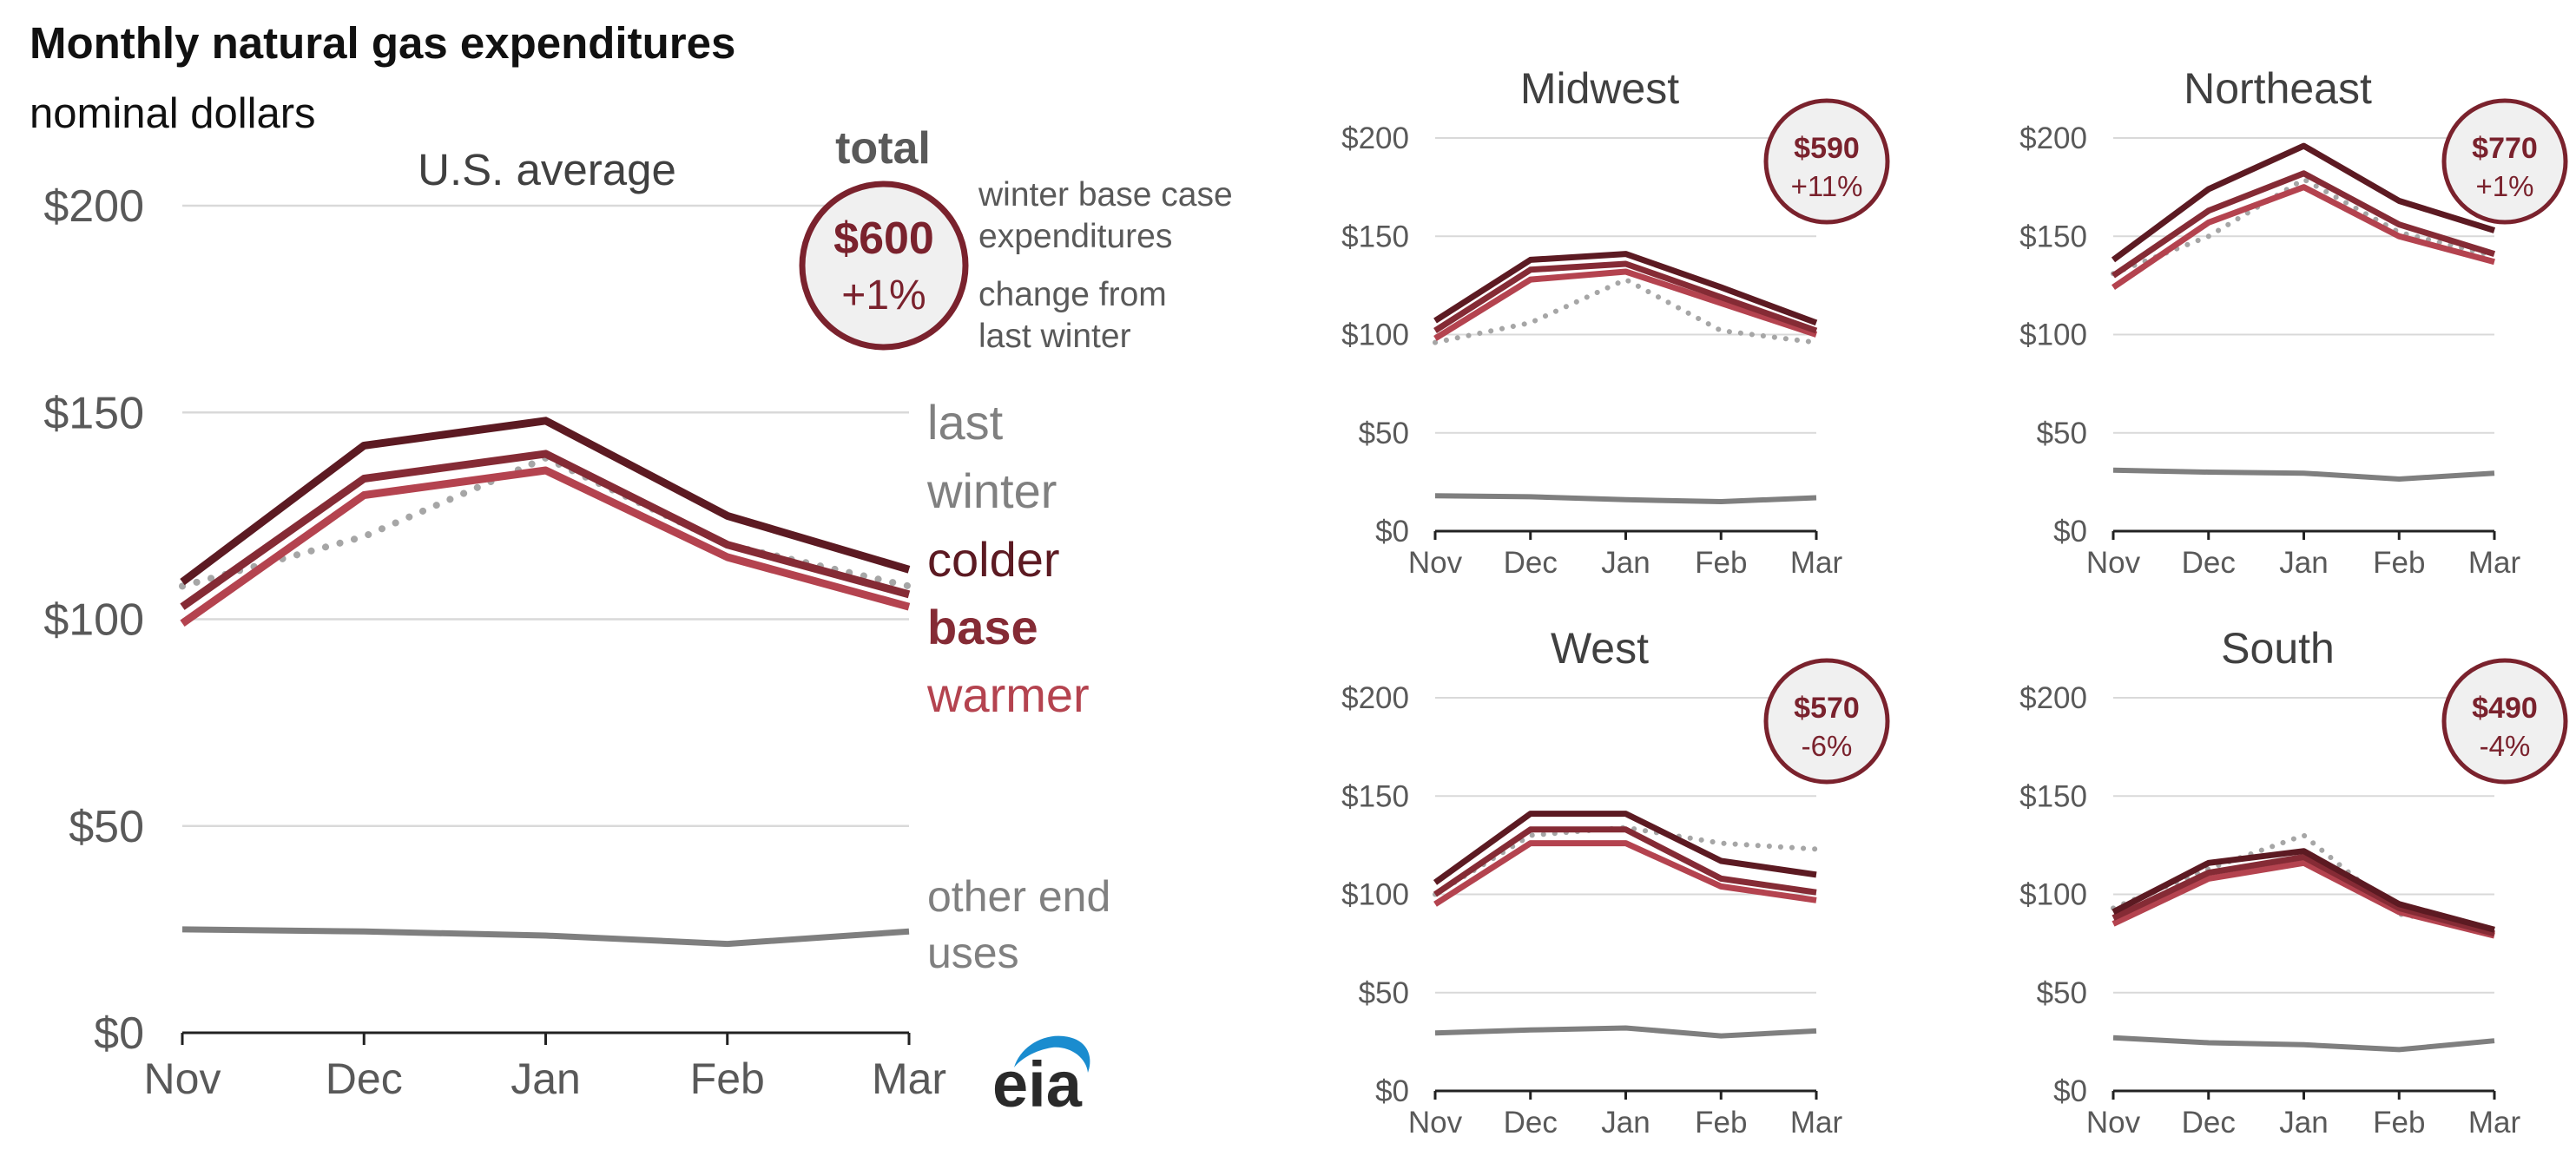 The image size is (2576, 1156). What do you see at coordinates (2505, 186) in the screenshot?
I see `badge-change: +1%` at bounding box center [2505, 186].